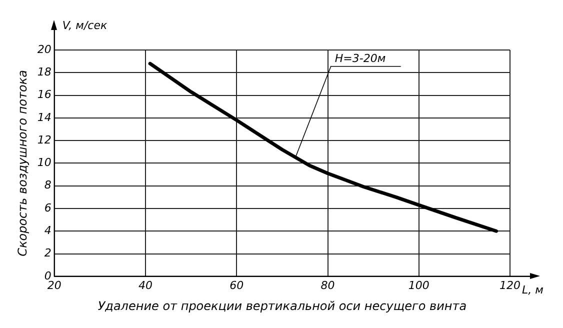 This screenshot has width=563, height=328. What do you see at coordinates (419, 285) in the screenshot?
I see `x-tick-label: 100` at bounding box center [419, 285].